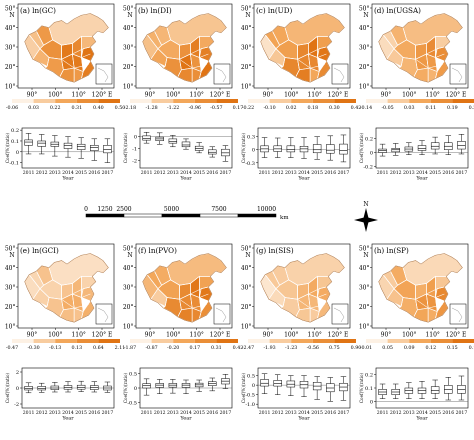  I want to click on x-tick-label: 2014, so click(304, 413).